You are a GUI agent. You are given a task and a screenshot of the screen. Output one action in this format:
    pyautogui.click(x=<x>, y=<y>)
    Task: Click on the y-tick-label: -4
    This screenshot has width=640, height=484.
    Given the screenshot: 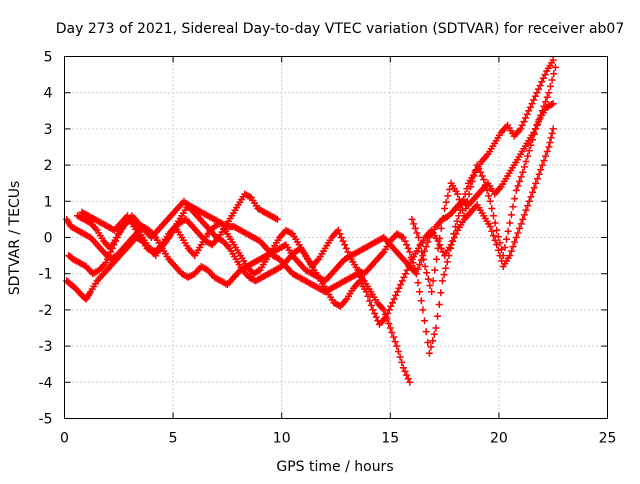 What is the action you would take?
    pyautogui.click(x=46, y=383)
    